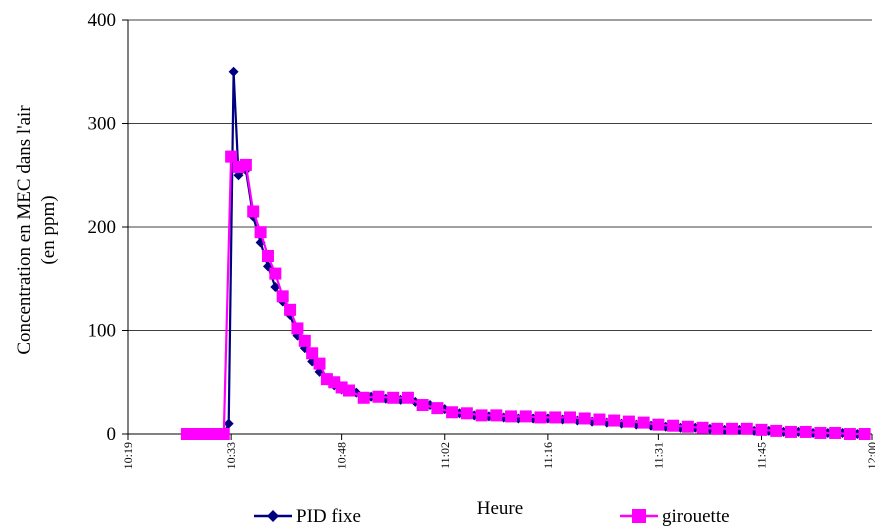 The height and width of the screenshot is (527, 875). Describe the element at coordinates (102, 331) in the screenshot. I see `y-tick-label: 100` at that location.